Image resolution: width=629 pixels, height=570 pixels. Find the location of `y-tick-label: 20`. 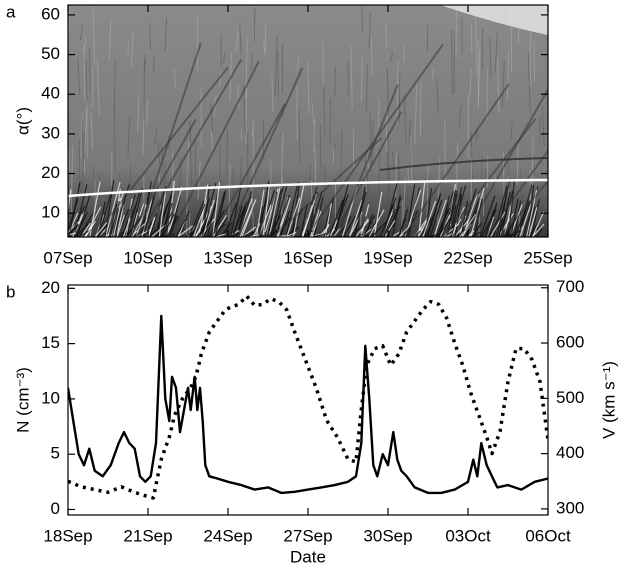

y-tick-label: 20 is located at coordinates (50, 287).